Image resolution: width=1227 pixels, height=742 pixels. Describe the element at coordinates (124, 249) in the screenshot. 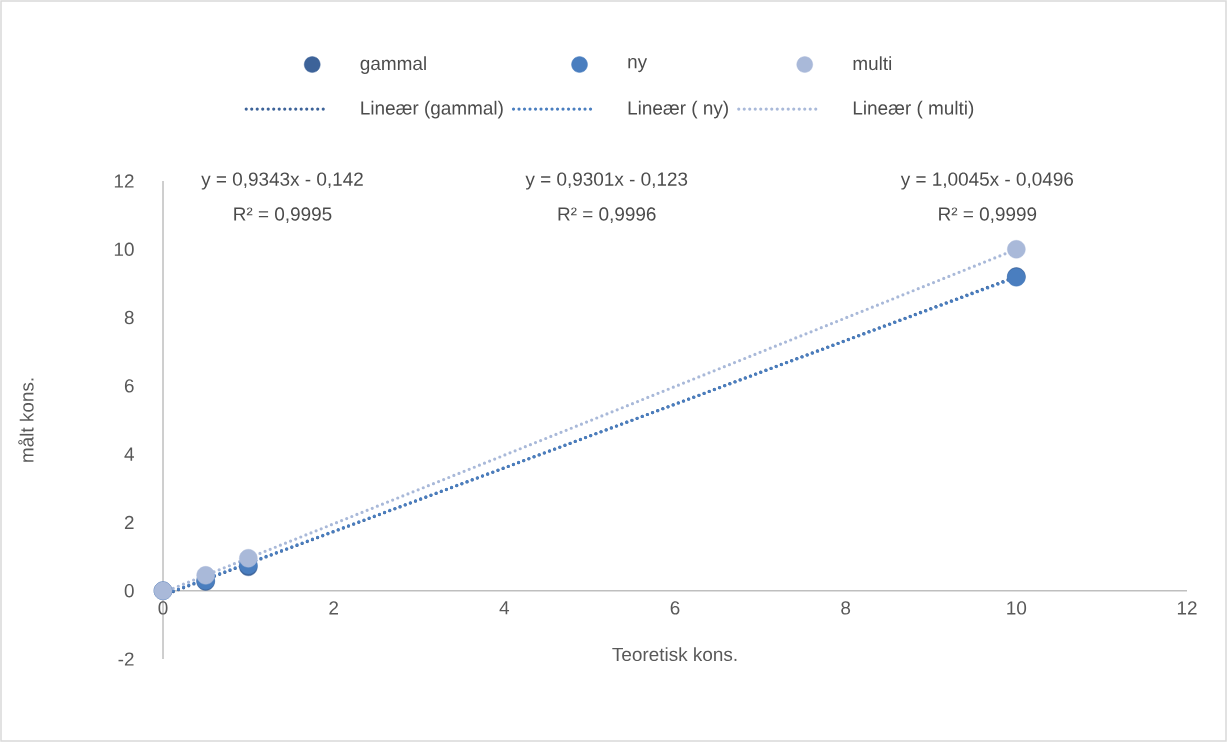

I see `y-tick-label: 10` at that location.